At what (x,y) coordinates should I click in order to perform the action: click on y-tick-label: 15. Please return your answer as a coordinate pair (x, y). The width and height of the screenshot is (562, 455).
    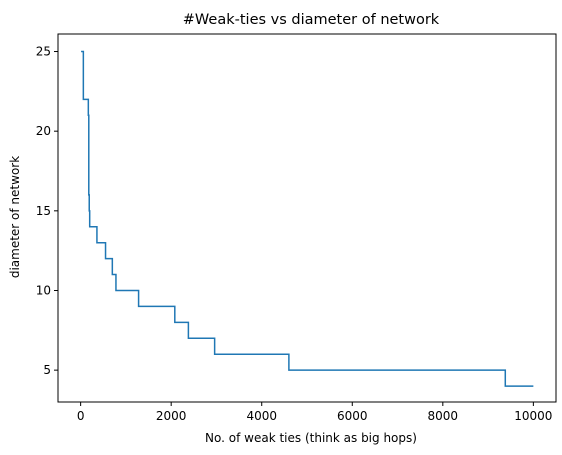
    Looking at the image, I should click on (43, 211).